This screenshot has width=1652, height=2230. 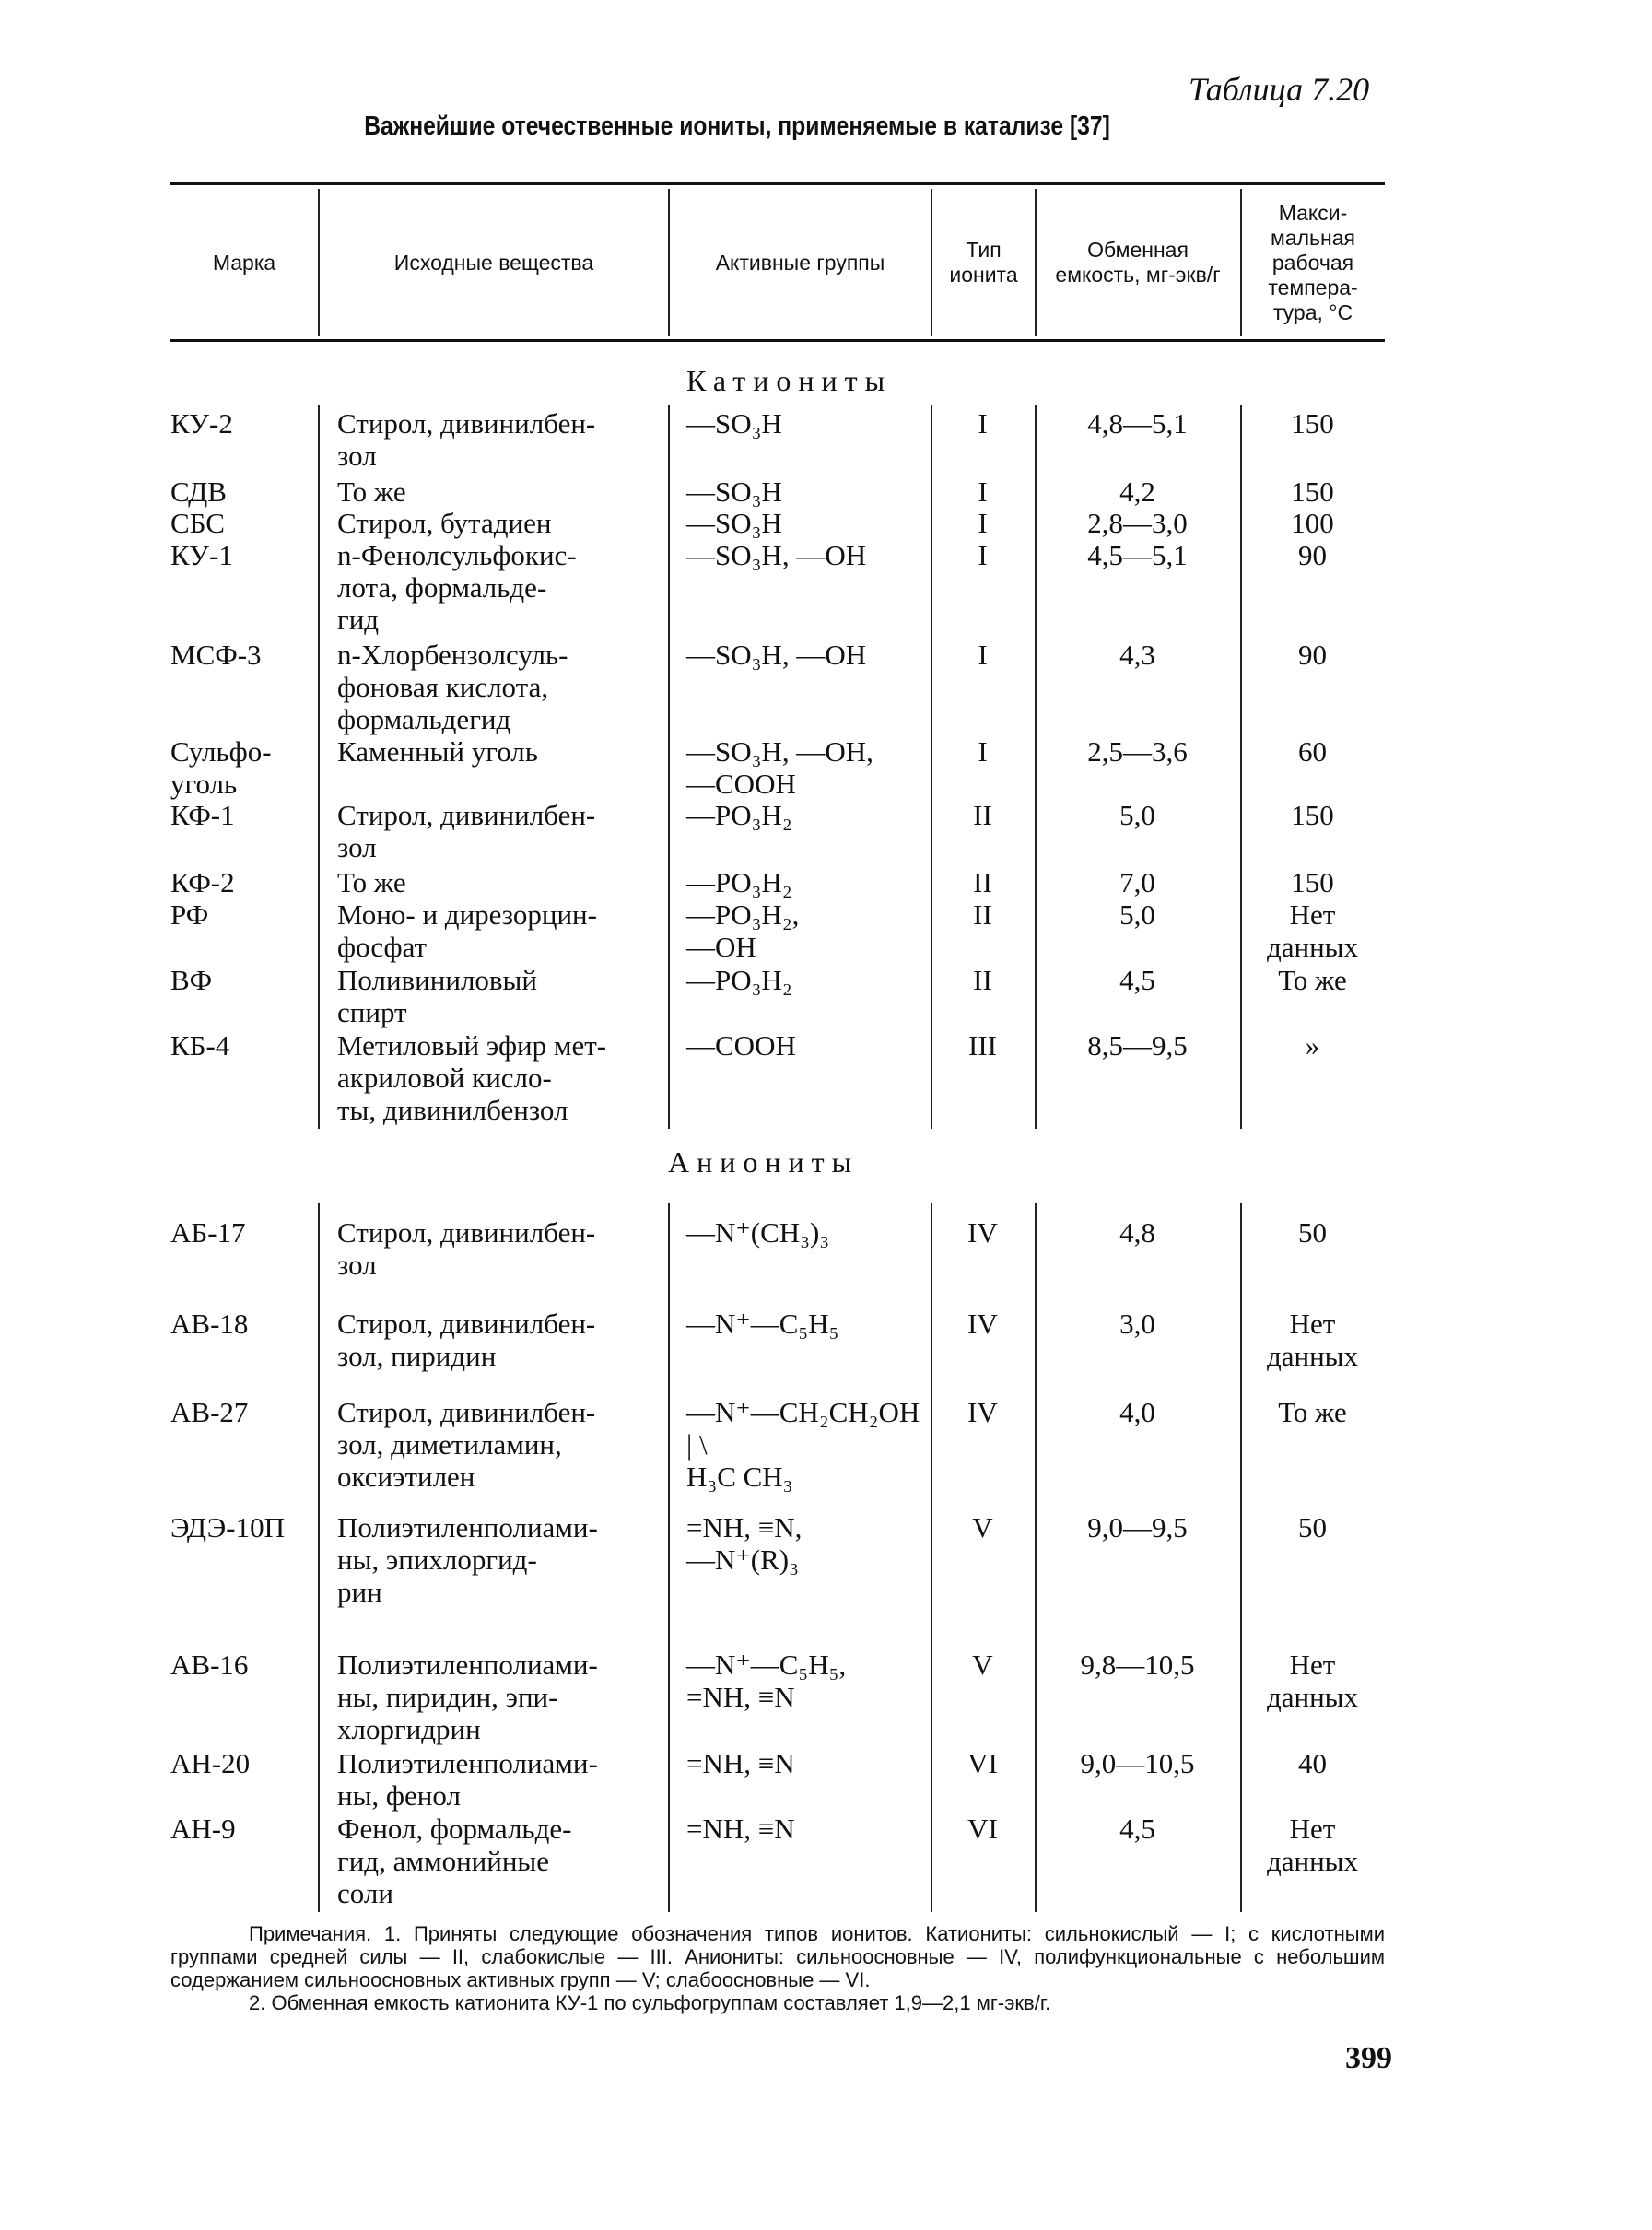 I want to click on cell-capacity: 4,3, so click(x=1137, y=655).